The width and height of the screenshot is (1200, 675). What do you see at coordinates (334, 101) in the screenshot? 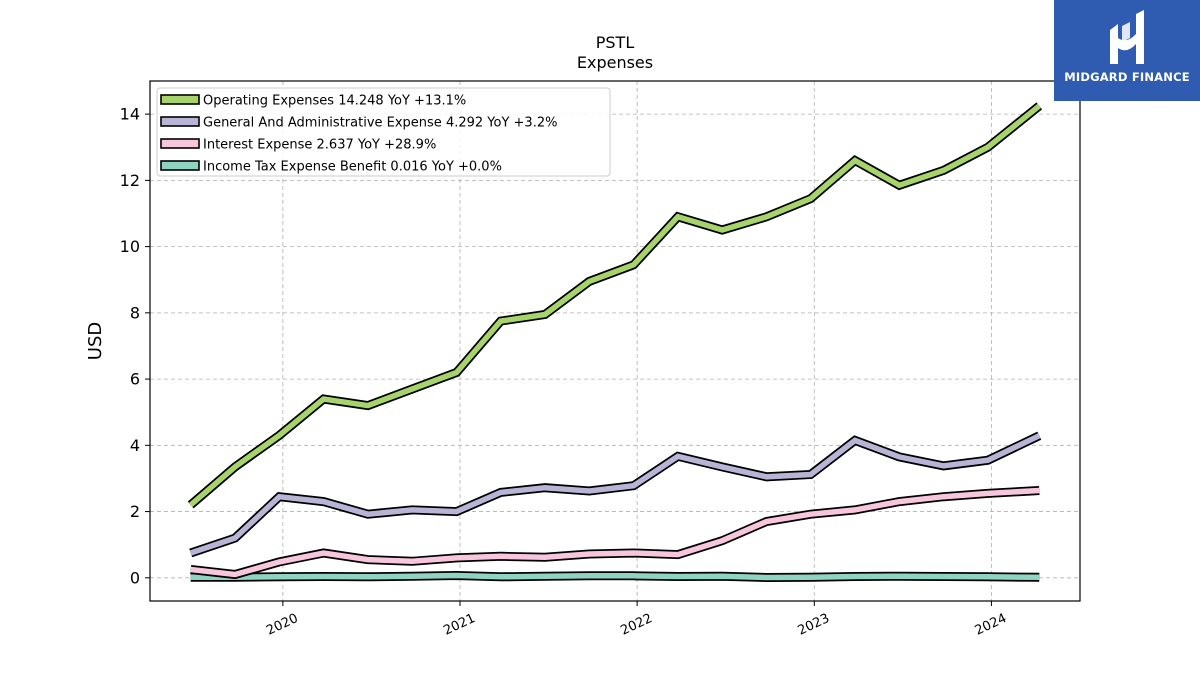
I see `legend-label: Operating Expenses 14.248 YoY +13.1%` at bounding box center [334, 101].